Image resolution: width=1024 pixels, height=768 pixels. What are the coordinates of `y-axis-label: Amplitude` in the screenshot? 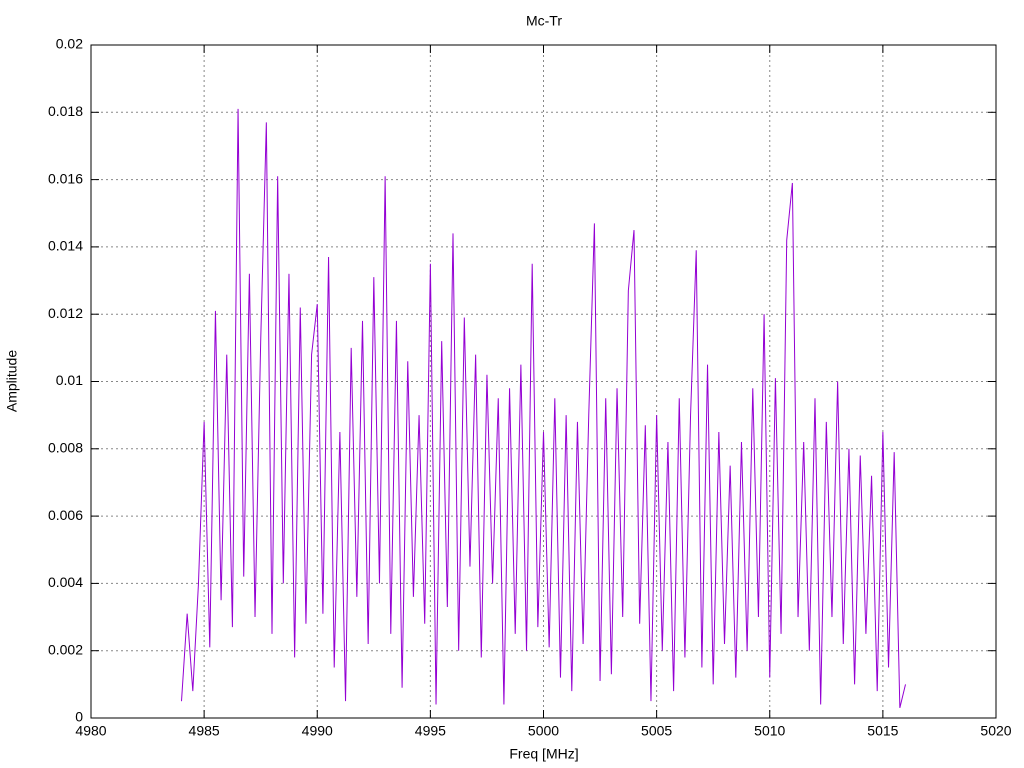 It's located at (12, 381).